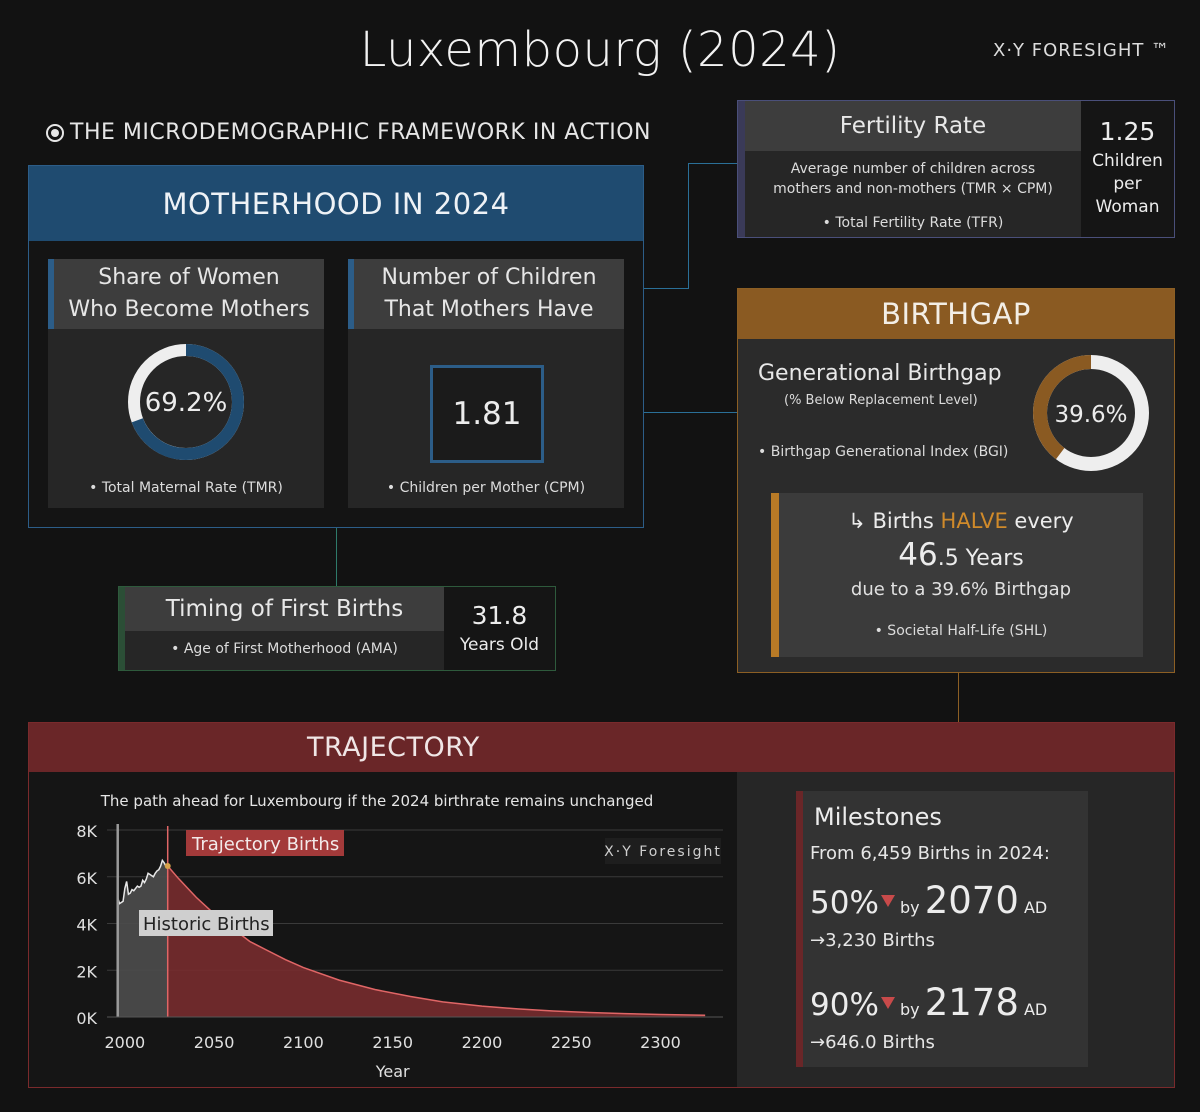 The image size is (1200, 1112). I want to click on milestone-50-pct: 50%, so click(844, 903).